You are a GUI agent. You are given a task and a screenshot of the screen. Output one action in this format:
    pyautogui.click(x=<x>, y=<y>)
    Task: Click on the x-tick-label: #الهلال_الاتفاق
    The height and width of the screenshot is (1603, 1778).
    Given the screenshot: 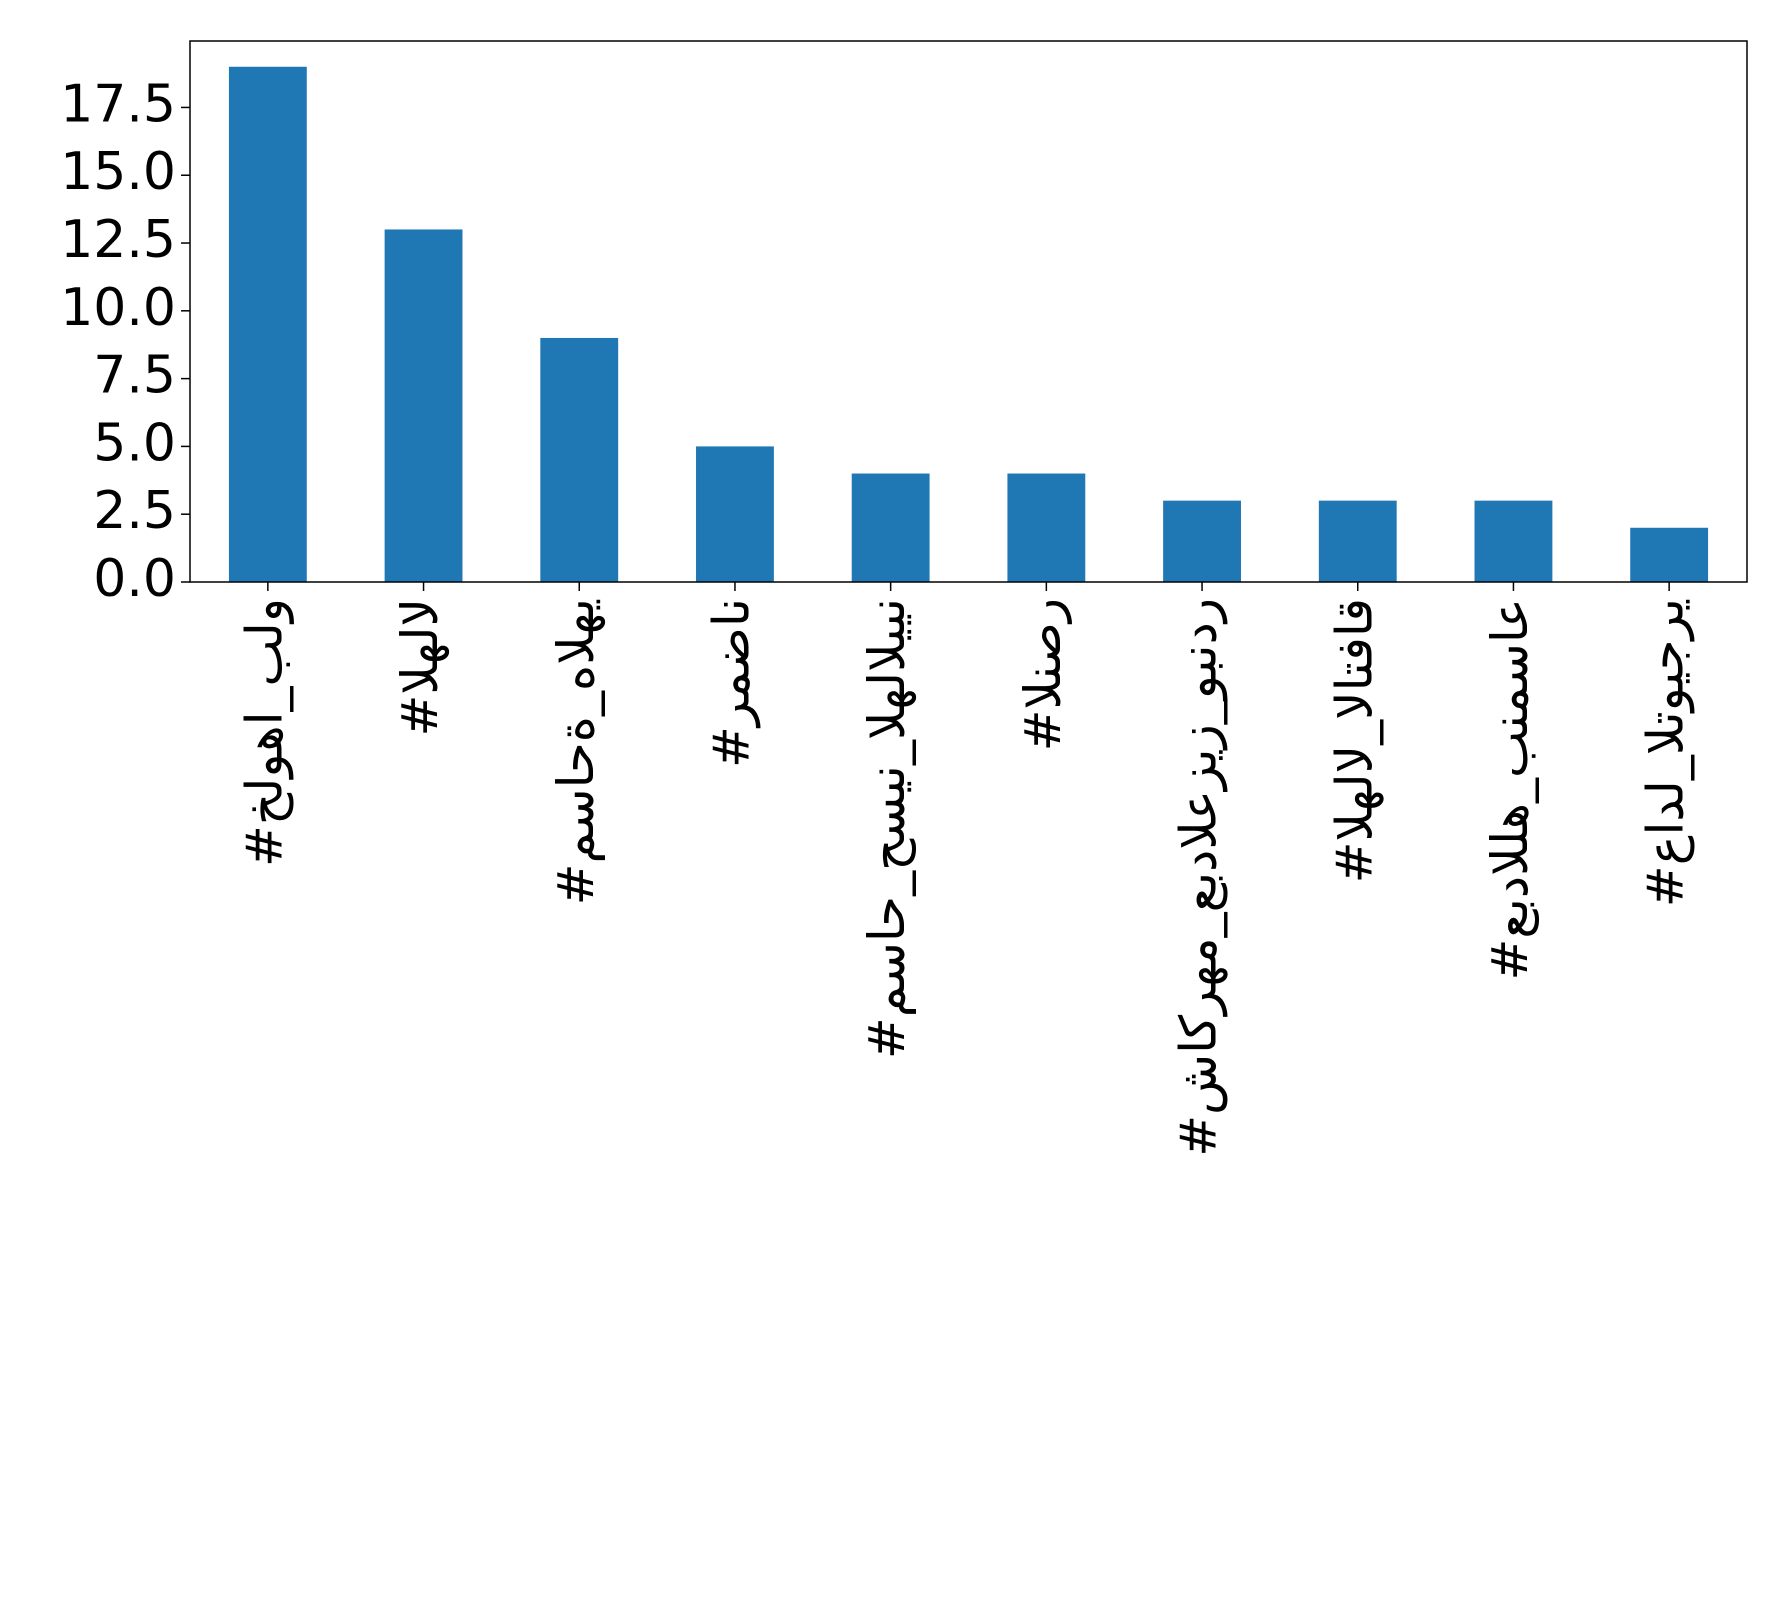 What is the action you would take?
    pyautogui.click(x=1354, y=740)
    